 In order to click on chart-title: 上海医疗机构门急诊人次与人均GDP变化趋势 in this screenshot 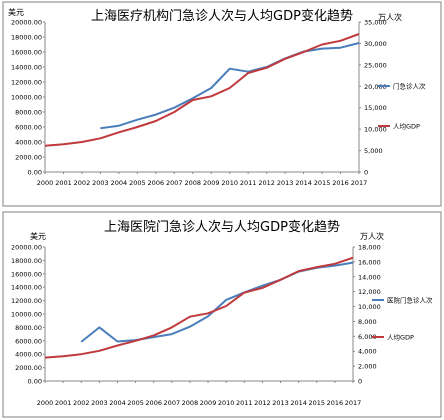, I will do `click(222, 16)`.